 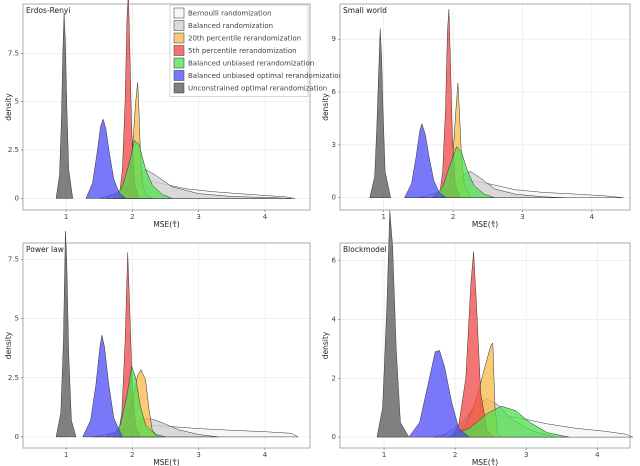 I want to click on legend-label: Balanced unbiased rerandomization, so click(x=251, y=64).